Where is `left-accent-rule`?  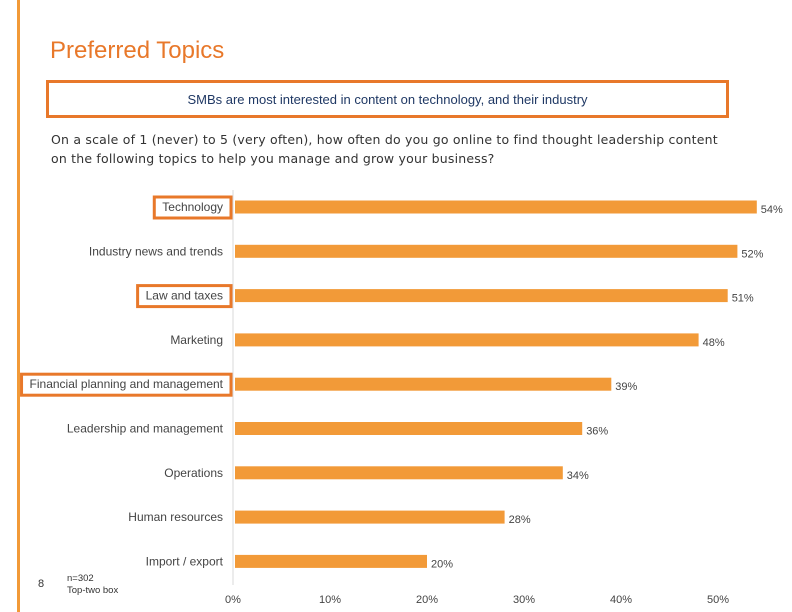
left-accent-rule is located at coordinates (18, 306).